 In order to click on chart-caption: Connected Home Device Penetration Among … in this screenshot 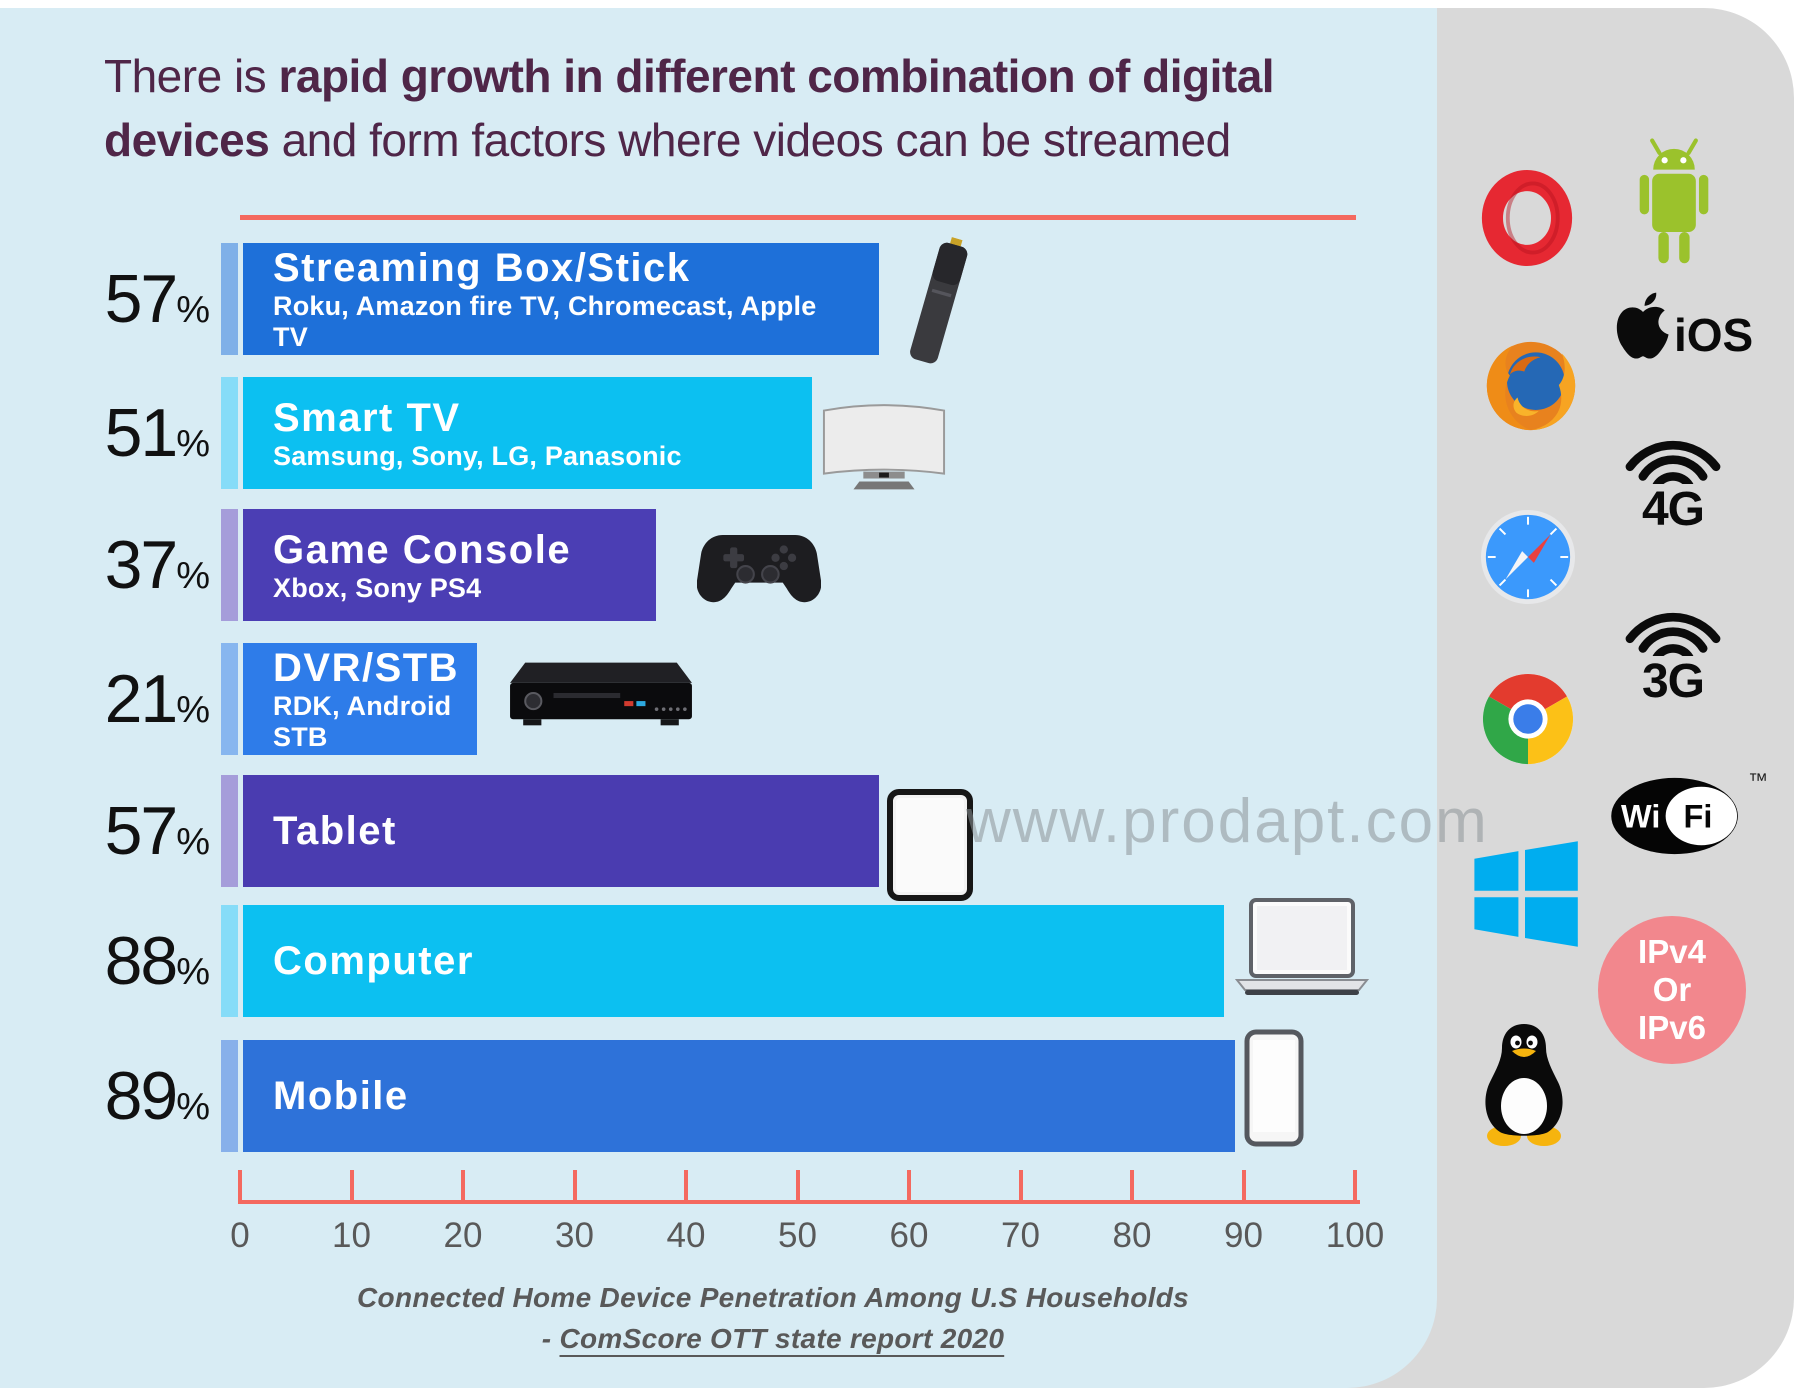, I will do `click(773, 1318)`.